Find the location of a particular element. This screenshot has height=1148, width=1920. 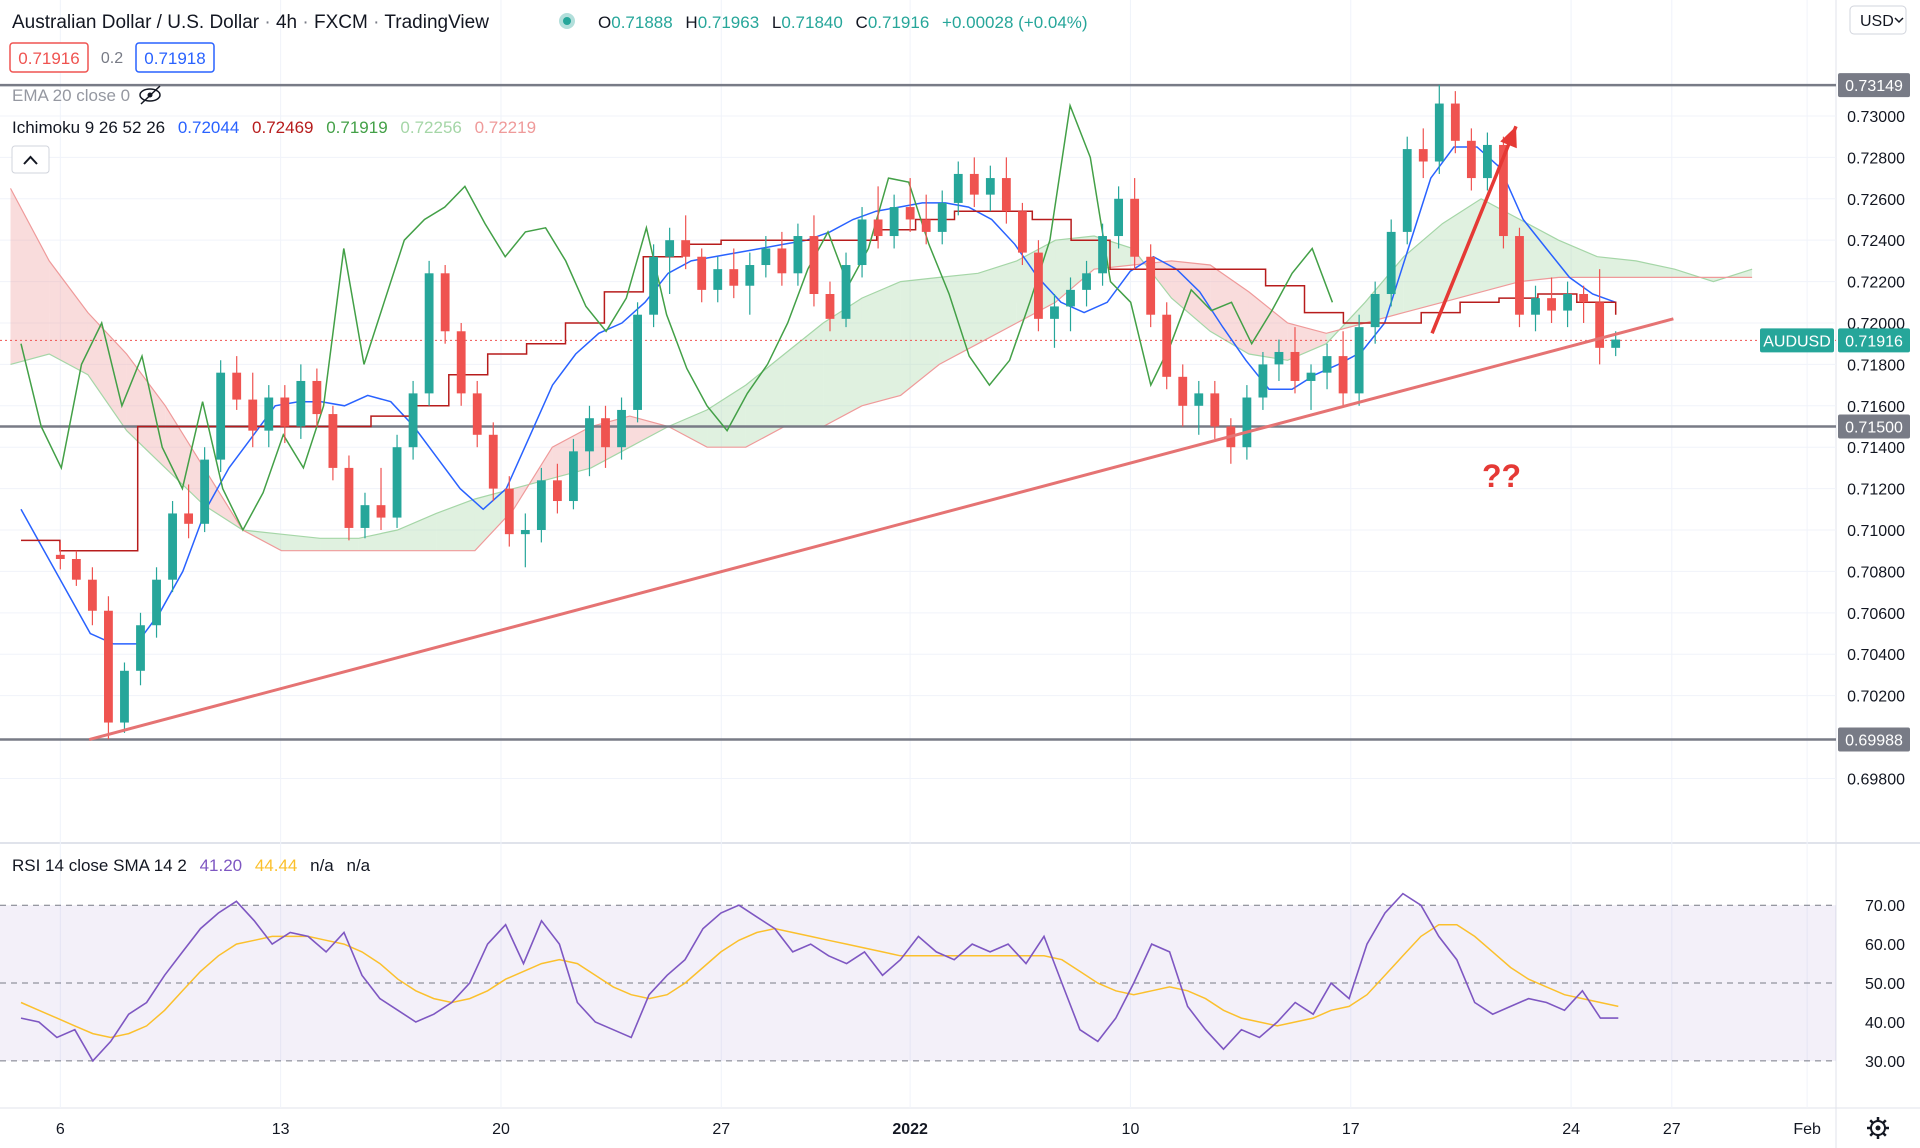

symbol-name: Australian Dollar / U.S. Dollar is located at coordinates (136, 22).